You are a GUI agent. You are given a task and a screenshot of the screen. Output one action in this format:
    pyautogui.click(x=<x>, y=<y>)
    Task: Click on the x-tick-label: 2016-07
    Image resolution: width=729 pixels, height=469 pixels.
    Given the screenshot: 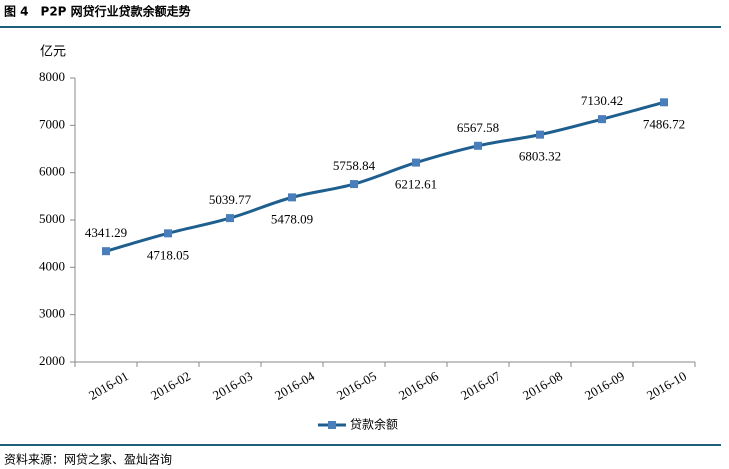 What is the action you would take?
    pyautogui.click(x=480, y=385)
    